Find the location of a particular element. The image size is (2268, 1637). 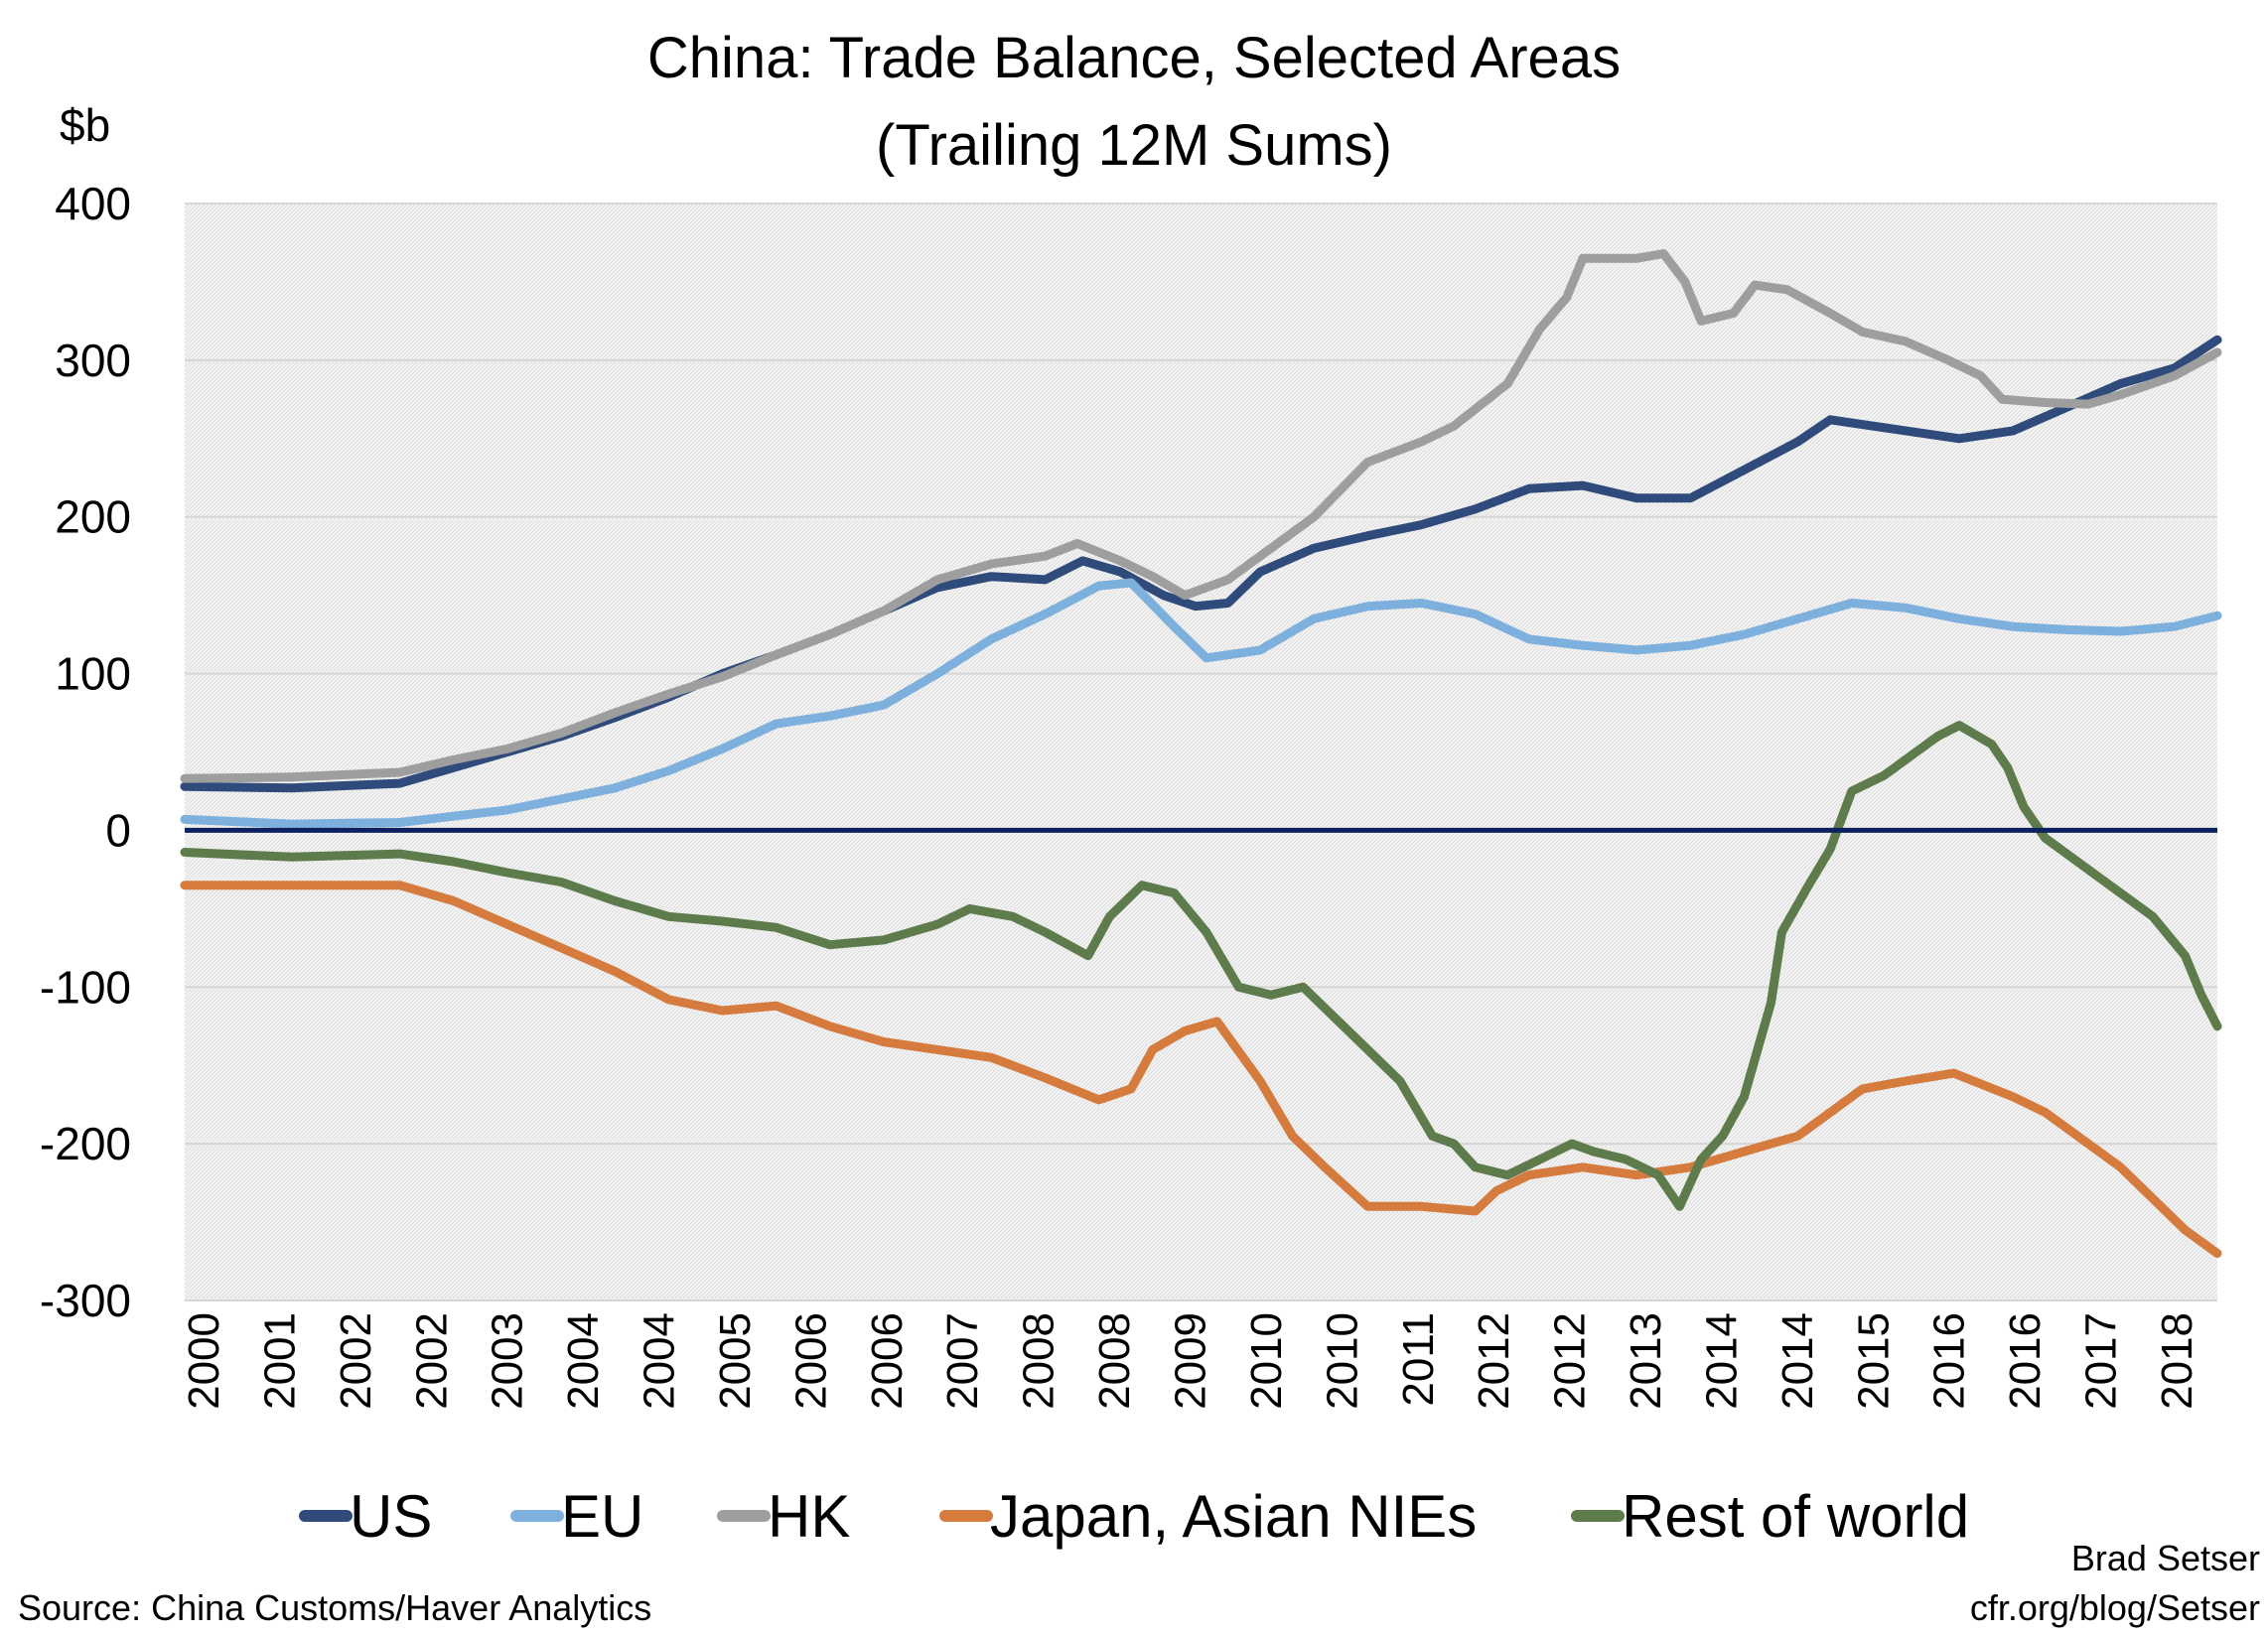

x-tick-label: 2000 is located at coordinates (204, 1361).